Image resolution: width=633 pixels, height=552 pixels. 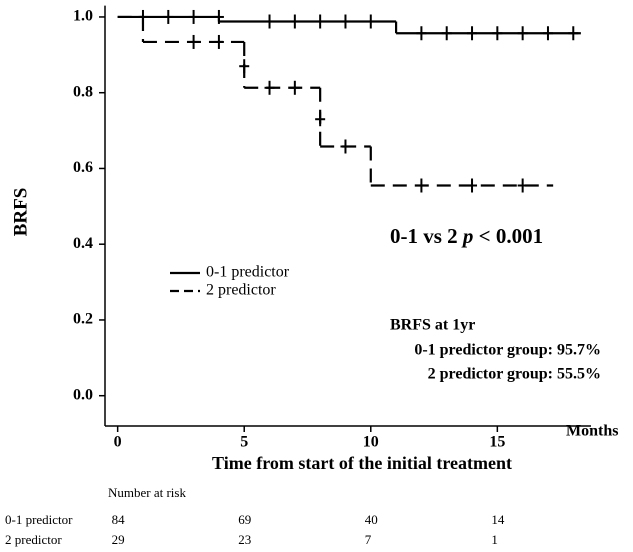 I want to click on legend-label: 0-1 predictor, so click(x=248, y=272).